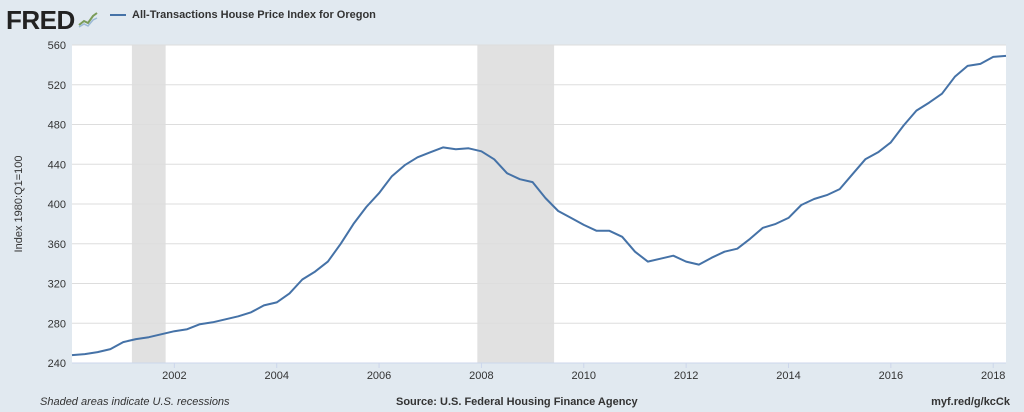 This screenshot has height=412, width=1024. I want to click on x-tick-label: 2002, so click(174, 376).